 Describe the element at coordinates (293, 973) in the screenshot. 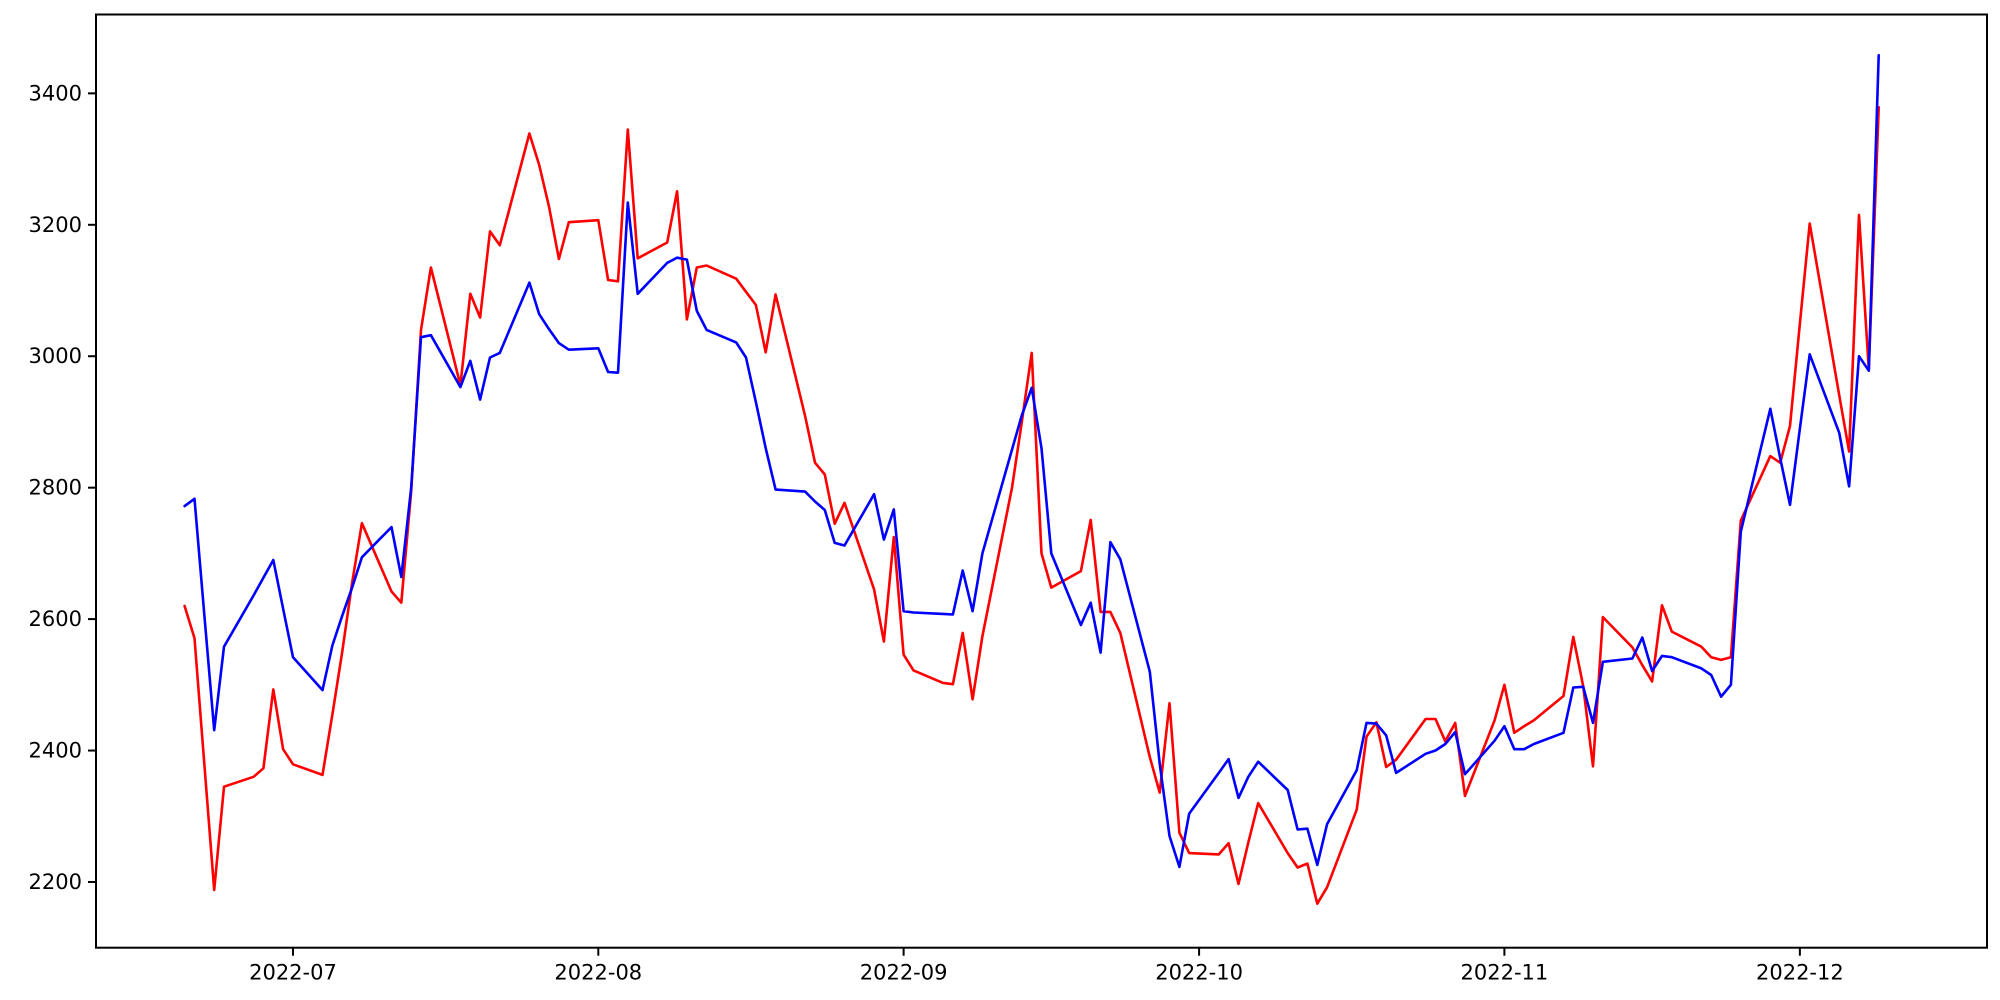

I see `x-axis-tick-label: 2022-07` at that location.